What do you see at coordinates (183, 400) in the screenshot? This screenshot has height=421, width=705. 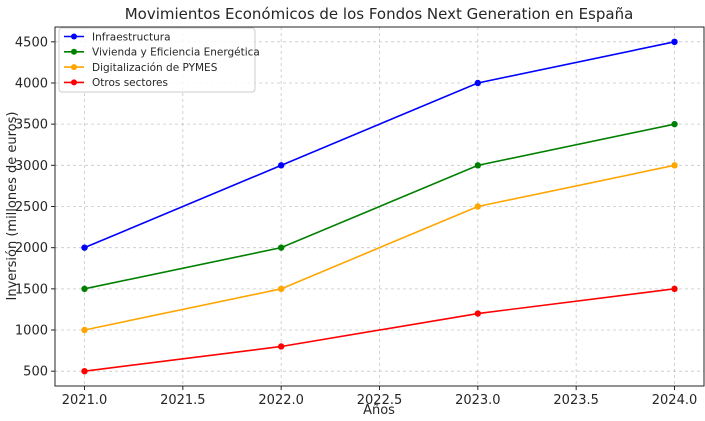 I see `x-tick-label: 2021.5` at bounding box center [183, 400].